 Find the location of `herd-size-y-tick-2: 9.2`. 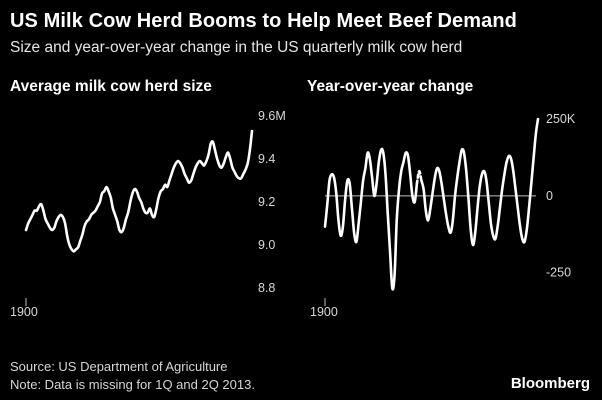

herd-size-y-tick-2: 9.2 is located at coordinates (266, 202).